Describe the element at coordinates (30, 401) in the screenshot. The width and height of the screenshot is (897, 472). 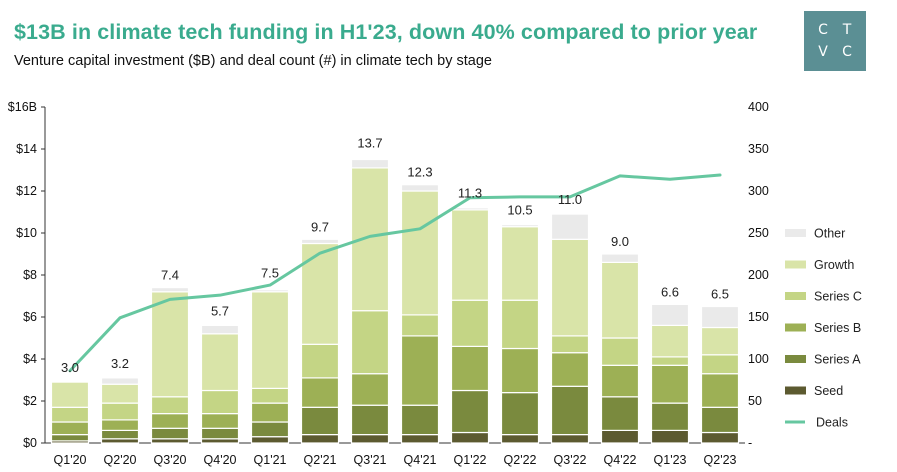
I see `y-left-tick-label: $2` at that location.